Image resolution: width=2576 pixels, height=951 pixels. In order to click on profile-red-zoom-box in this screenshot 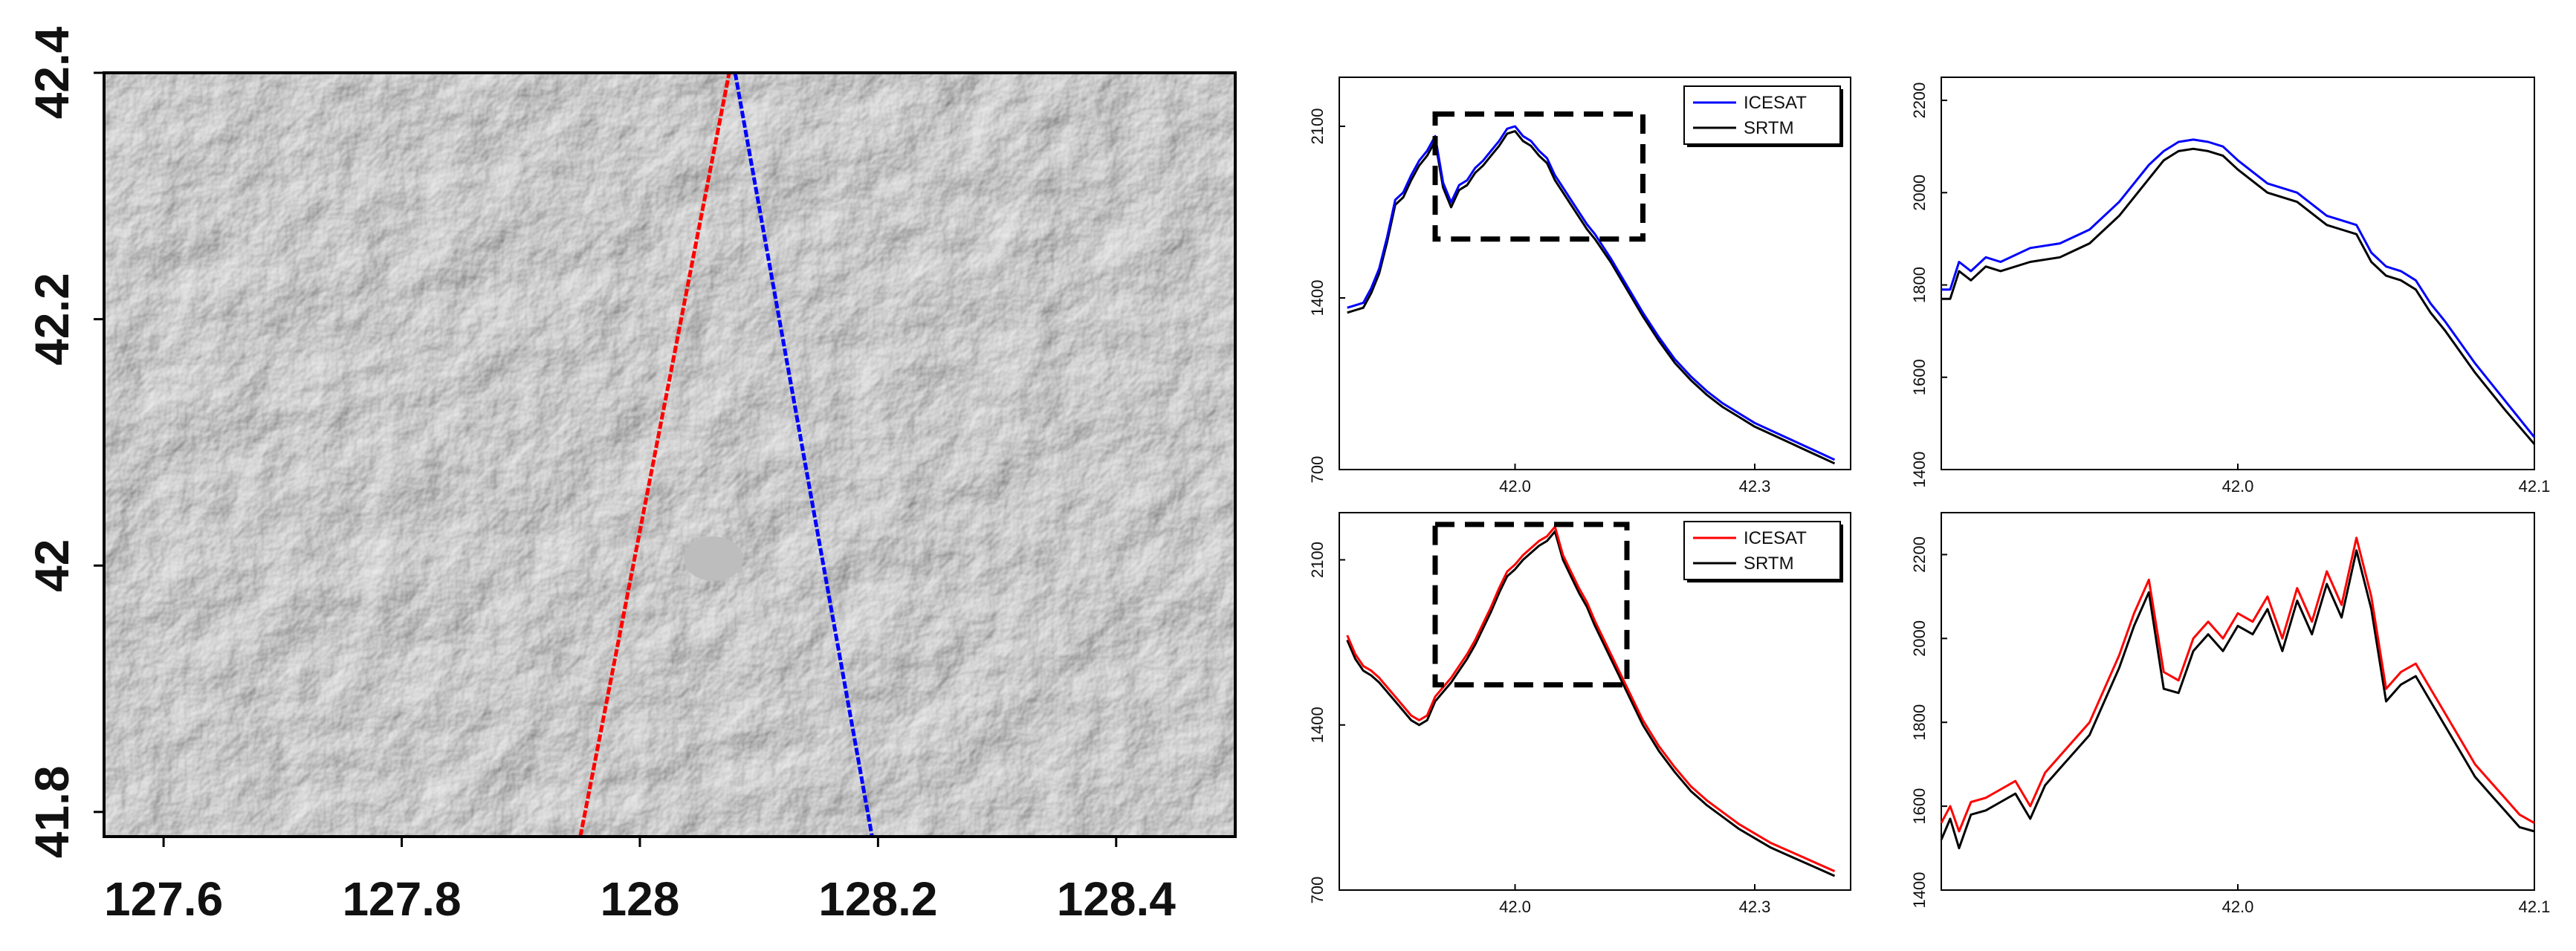, I will do `click(1531, 605)`.